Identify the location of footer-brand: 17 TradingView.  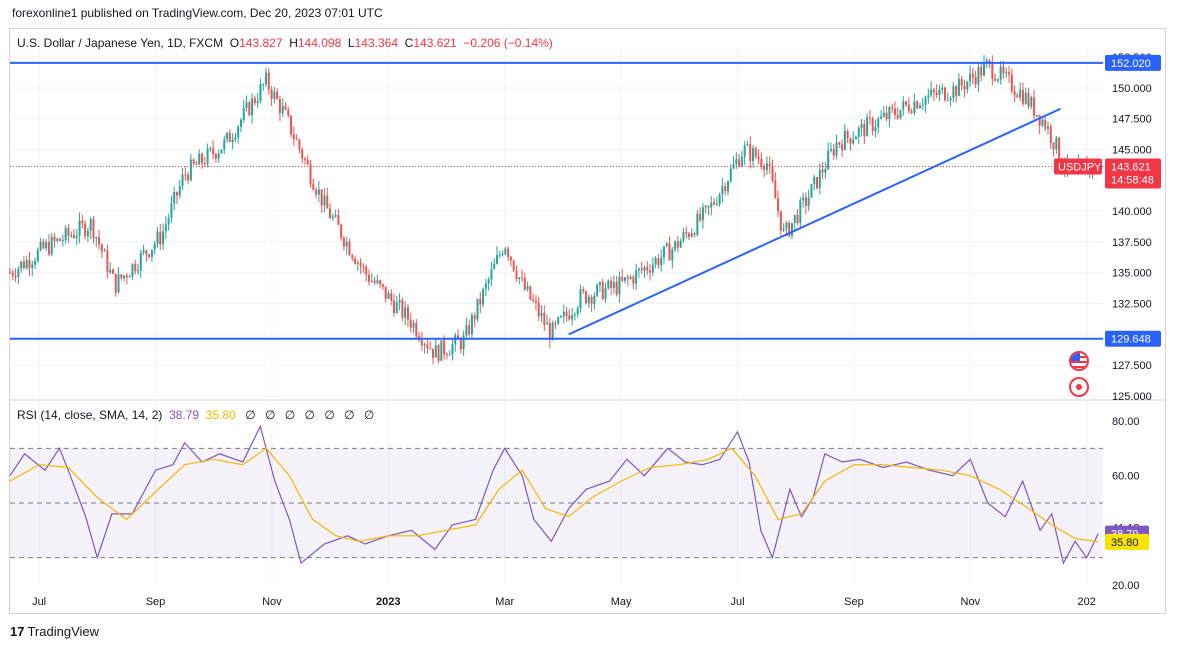
(54, 631).